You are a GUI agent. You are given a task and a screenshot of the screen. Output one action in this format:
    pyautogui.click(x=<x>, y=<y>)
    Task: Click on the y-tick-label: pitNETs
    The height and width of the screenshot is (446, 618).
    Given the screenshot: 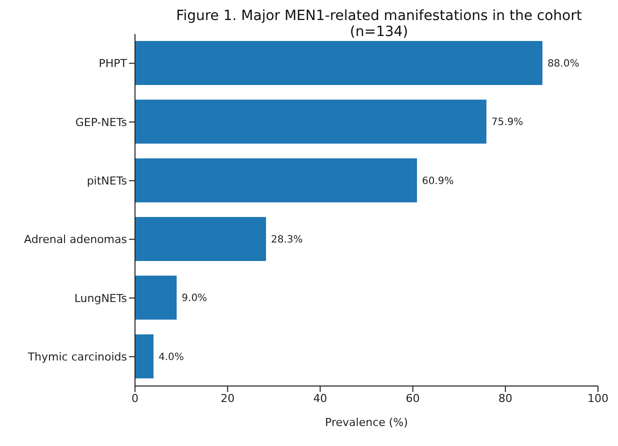 What is the action you would take?
    pyautogui.click(x=107, y=181)
    